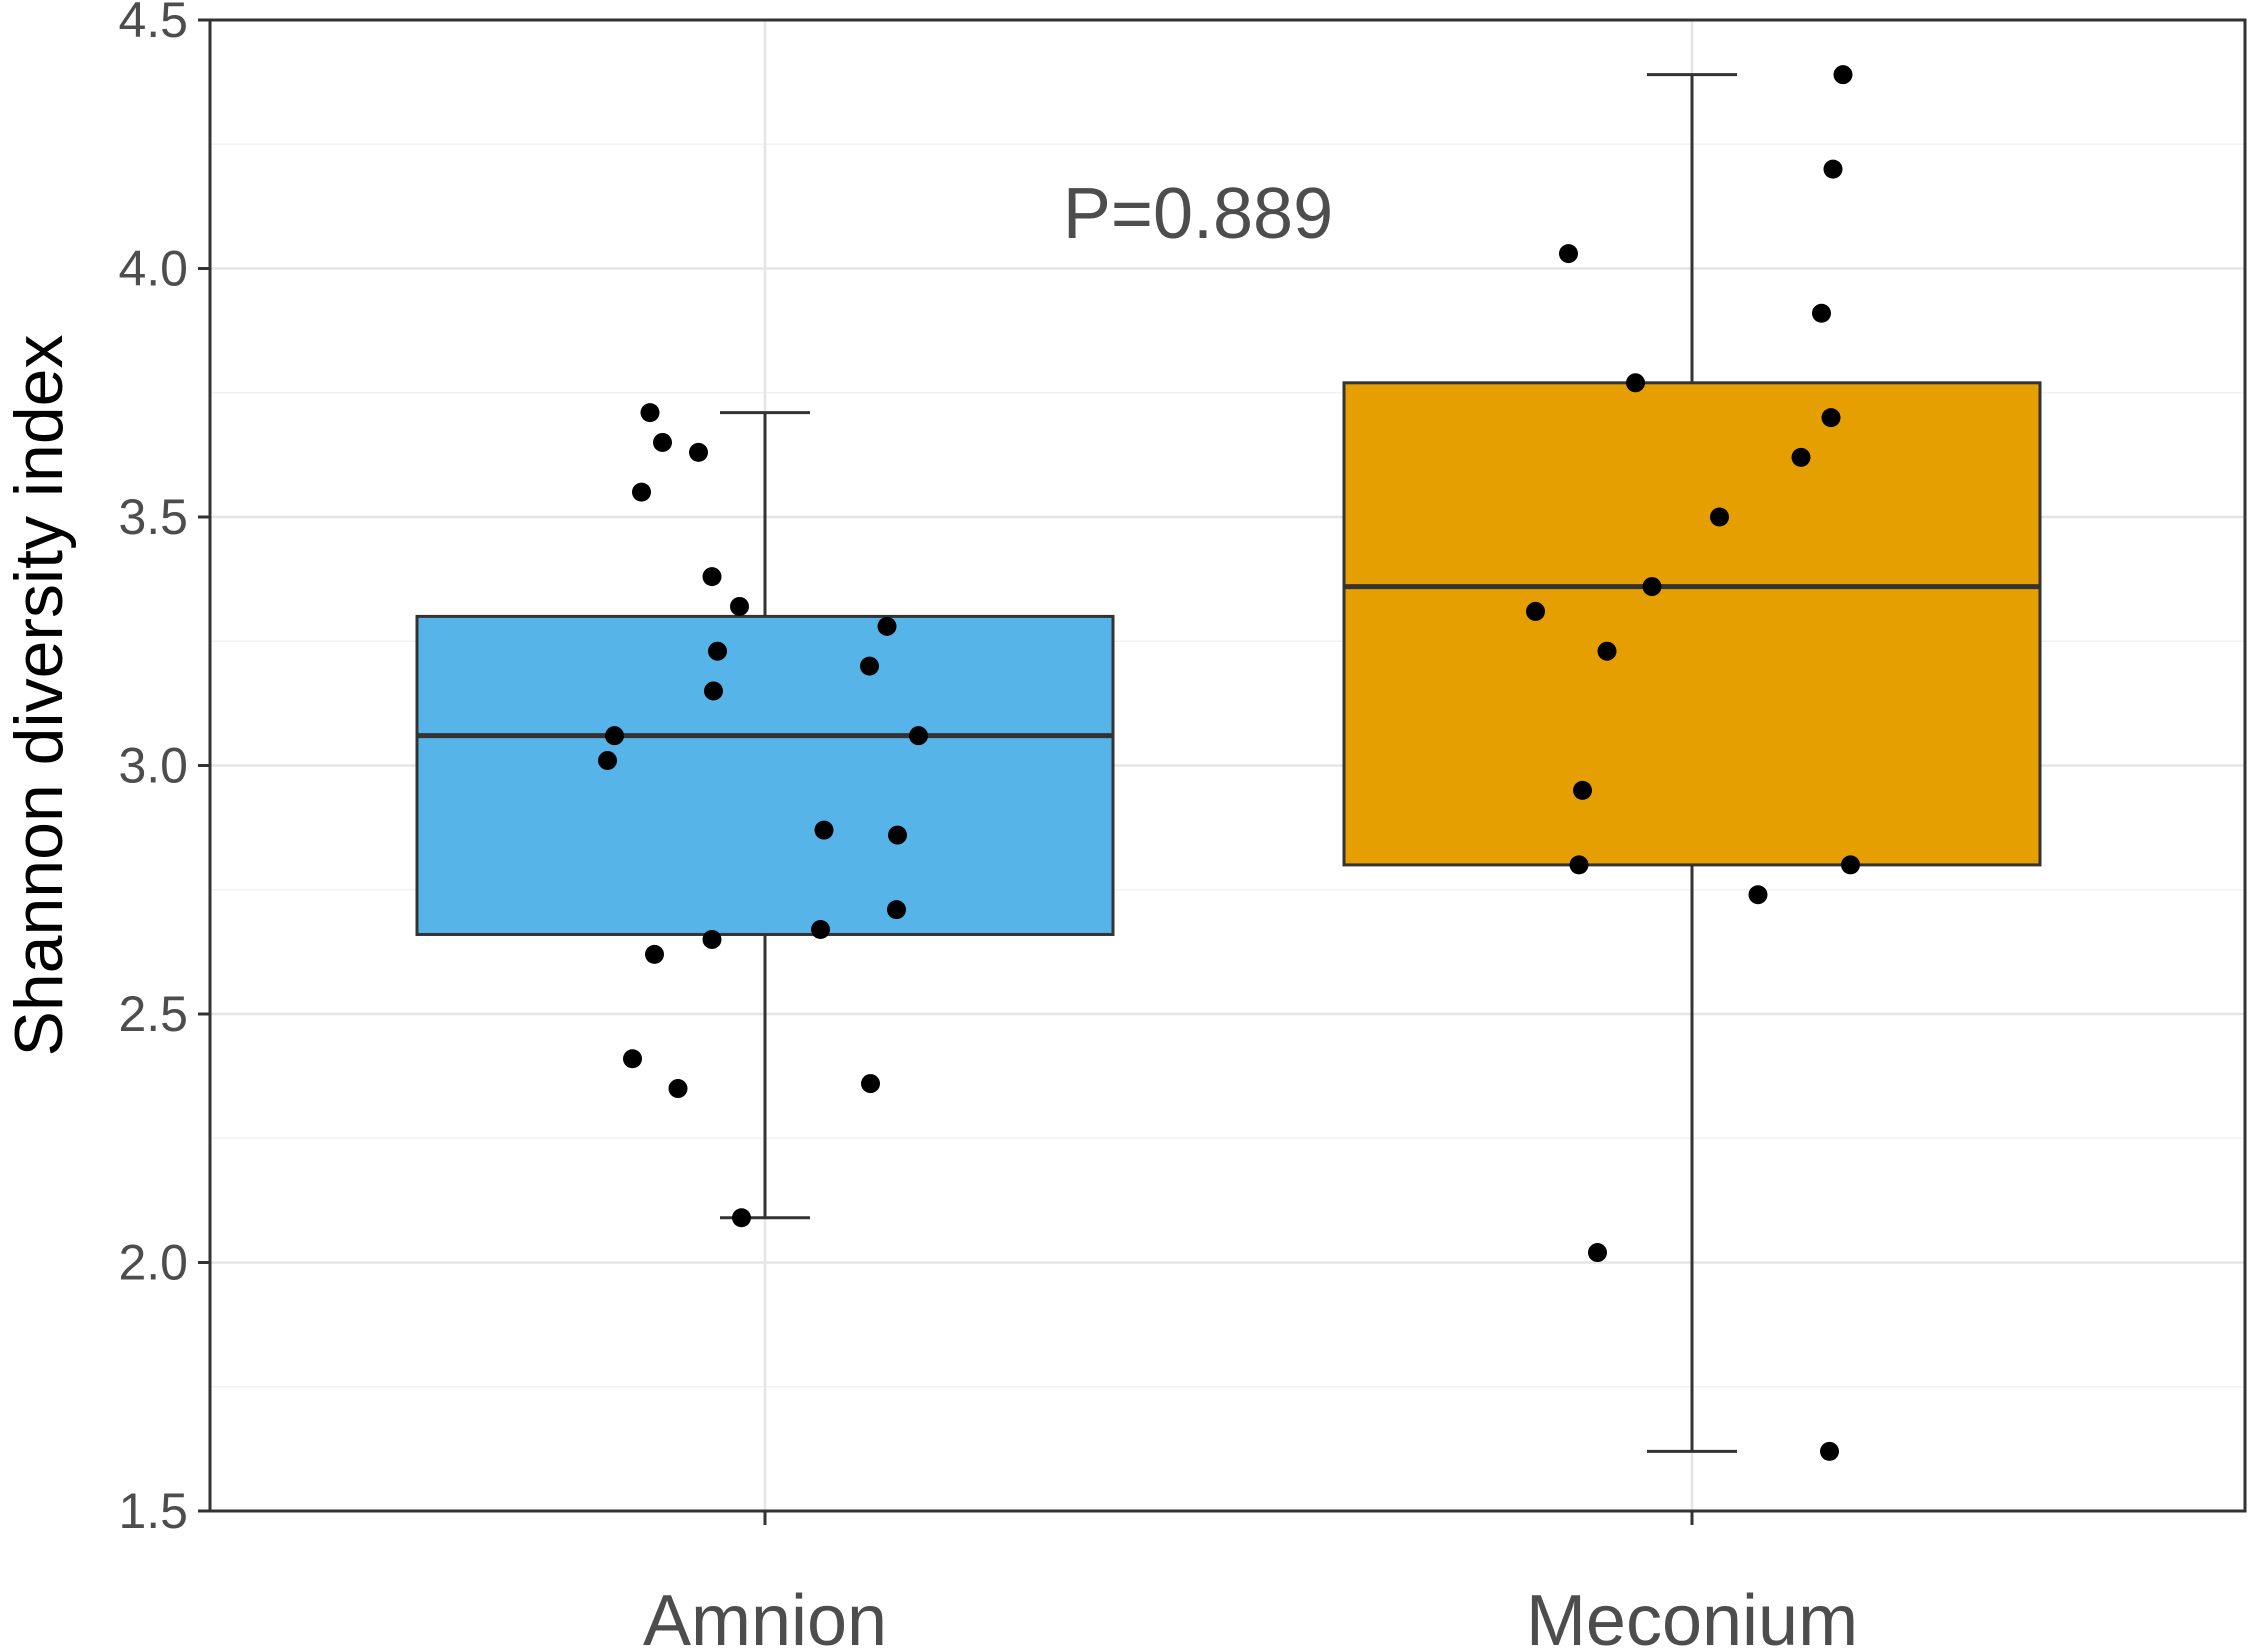 The height and width of the screenshot is (1649, 2250). I want to click on y-axis-title: Shannon diversity index, so click(39, 695).